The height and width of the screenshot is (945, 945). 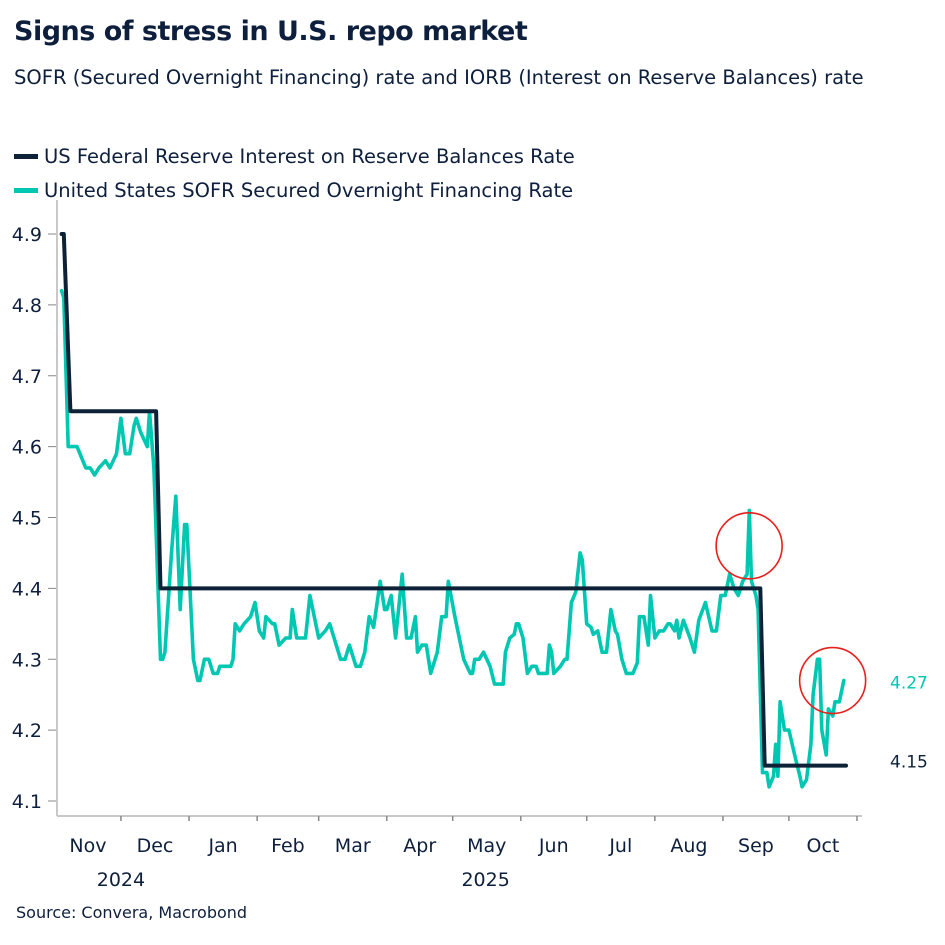 I want to click on y-tick-label: 4.7, so click(x=27, y=377).